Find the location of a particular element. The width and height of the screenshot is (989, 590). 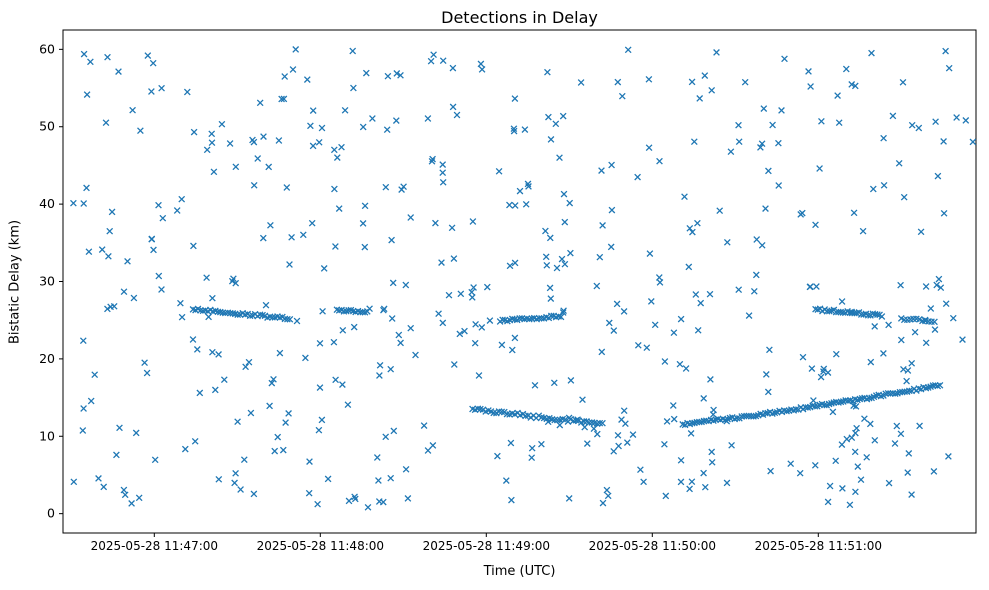

x-tick-label: 2025-05-28 11:49:00 is located at coordinates (486, 546).